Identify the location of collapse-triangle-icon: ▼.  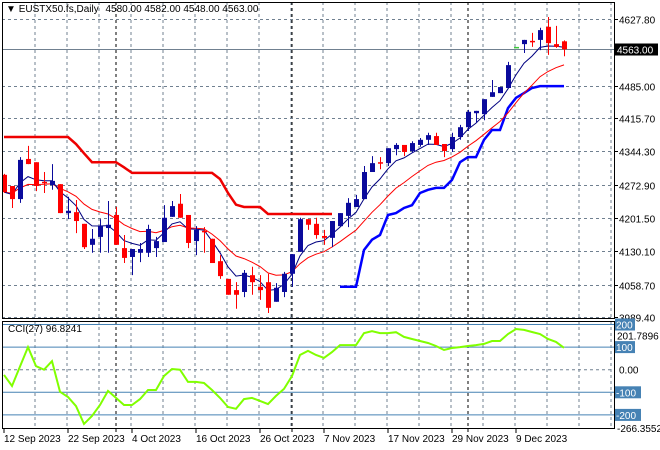
(11, 9).